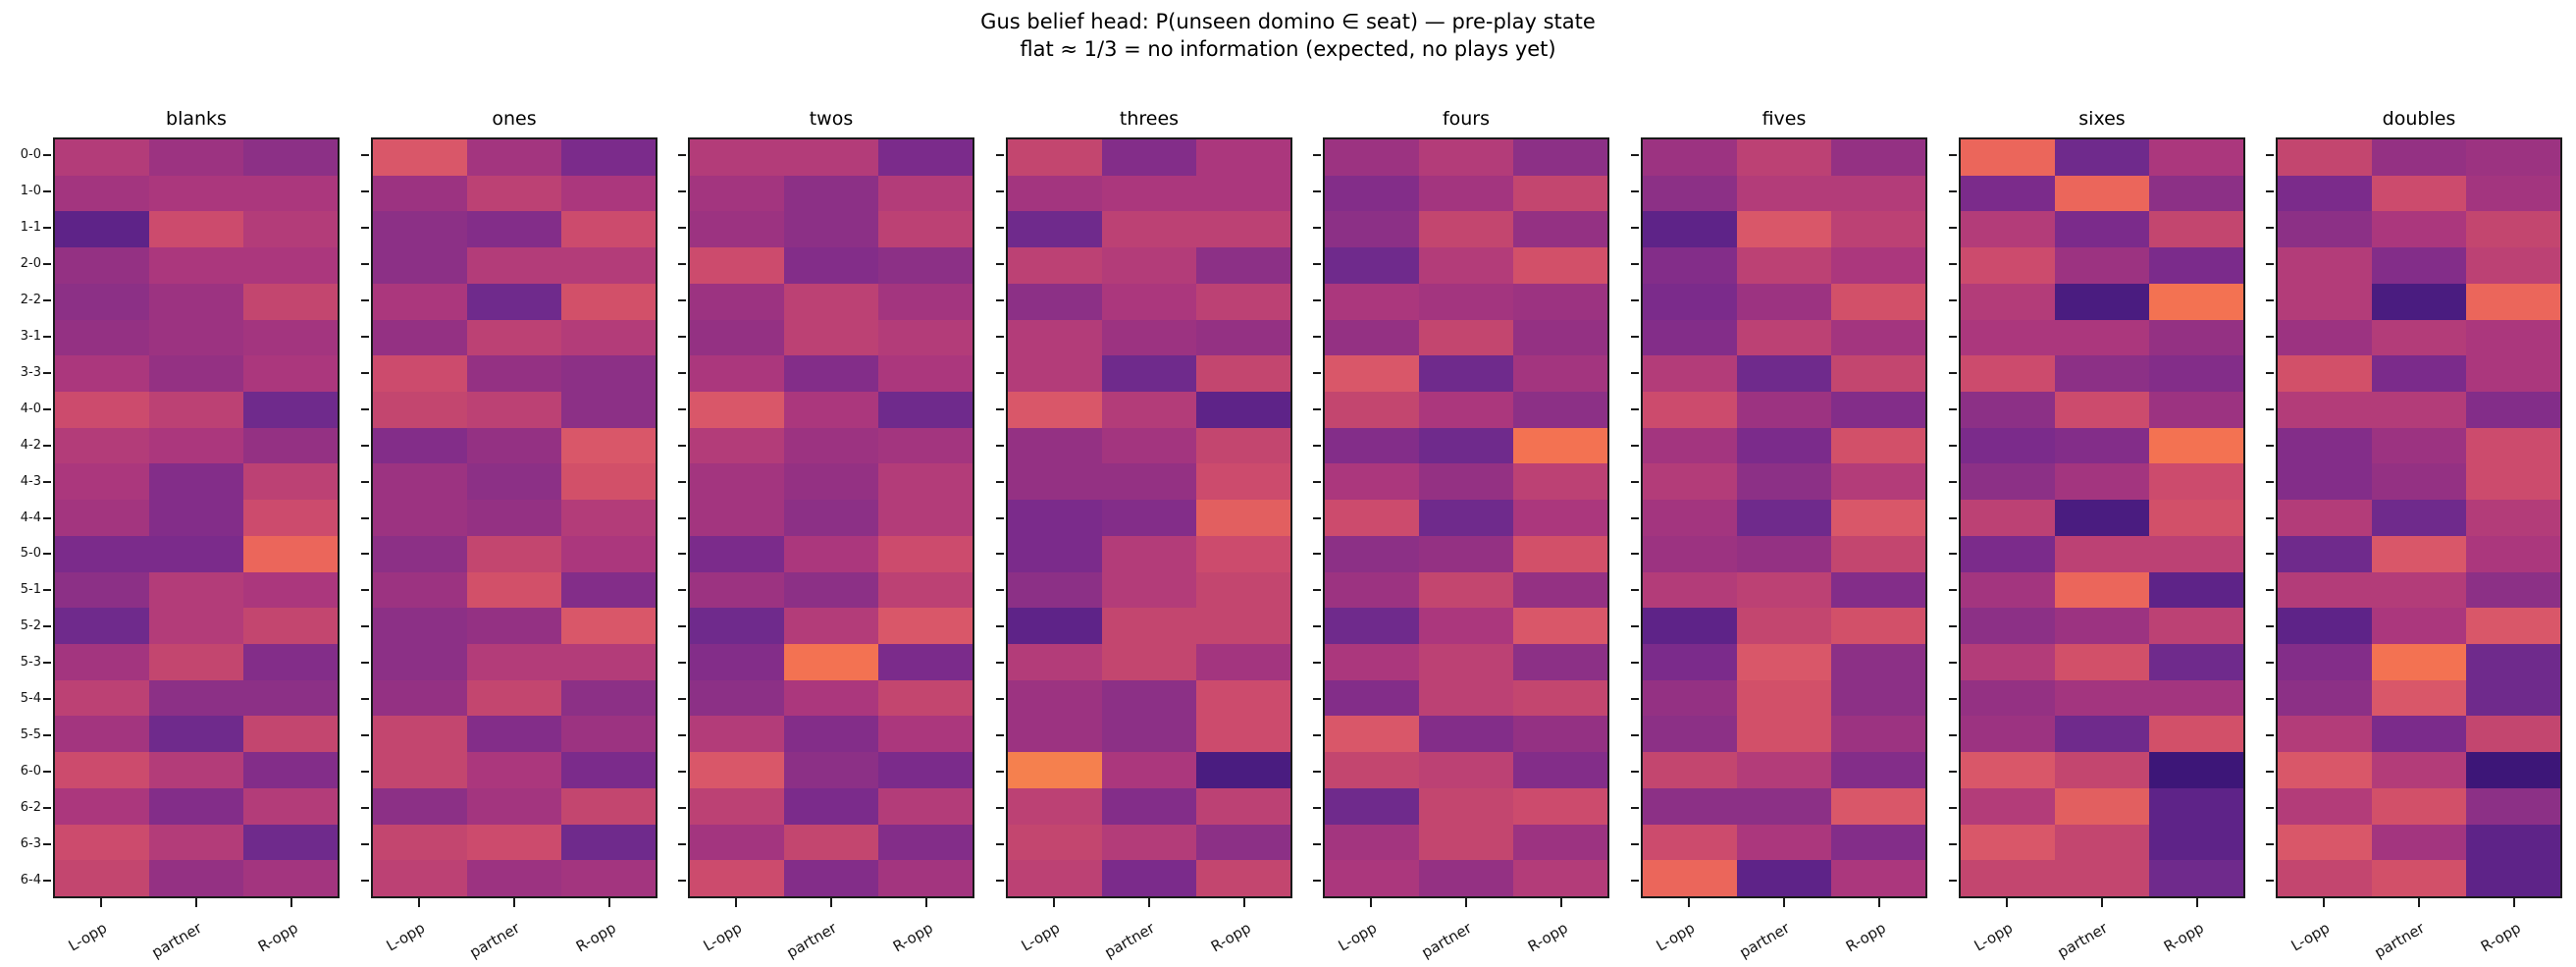 The width and height of the screenshot is (2576, 967). What do you see at coordinates (30, 264) in the screenshot?
I see `y-tick-label: 2-0` at bounding box center [30, 264].